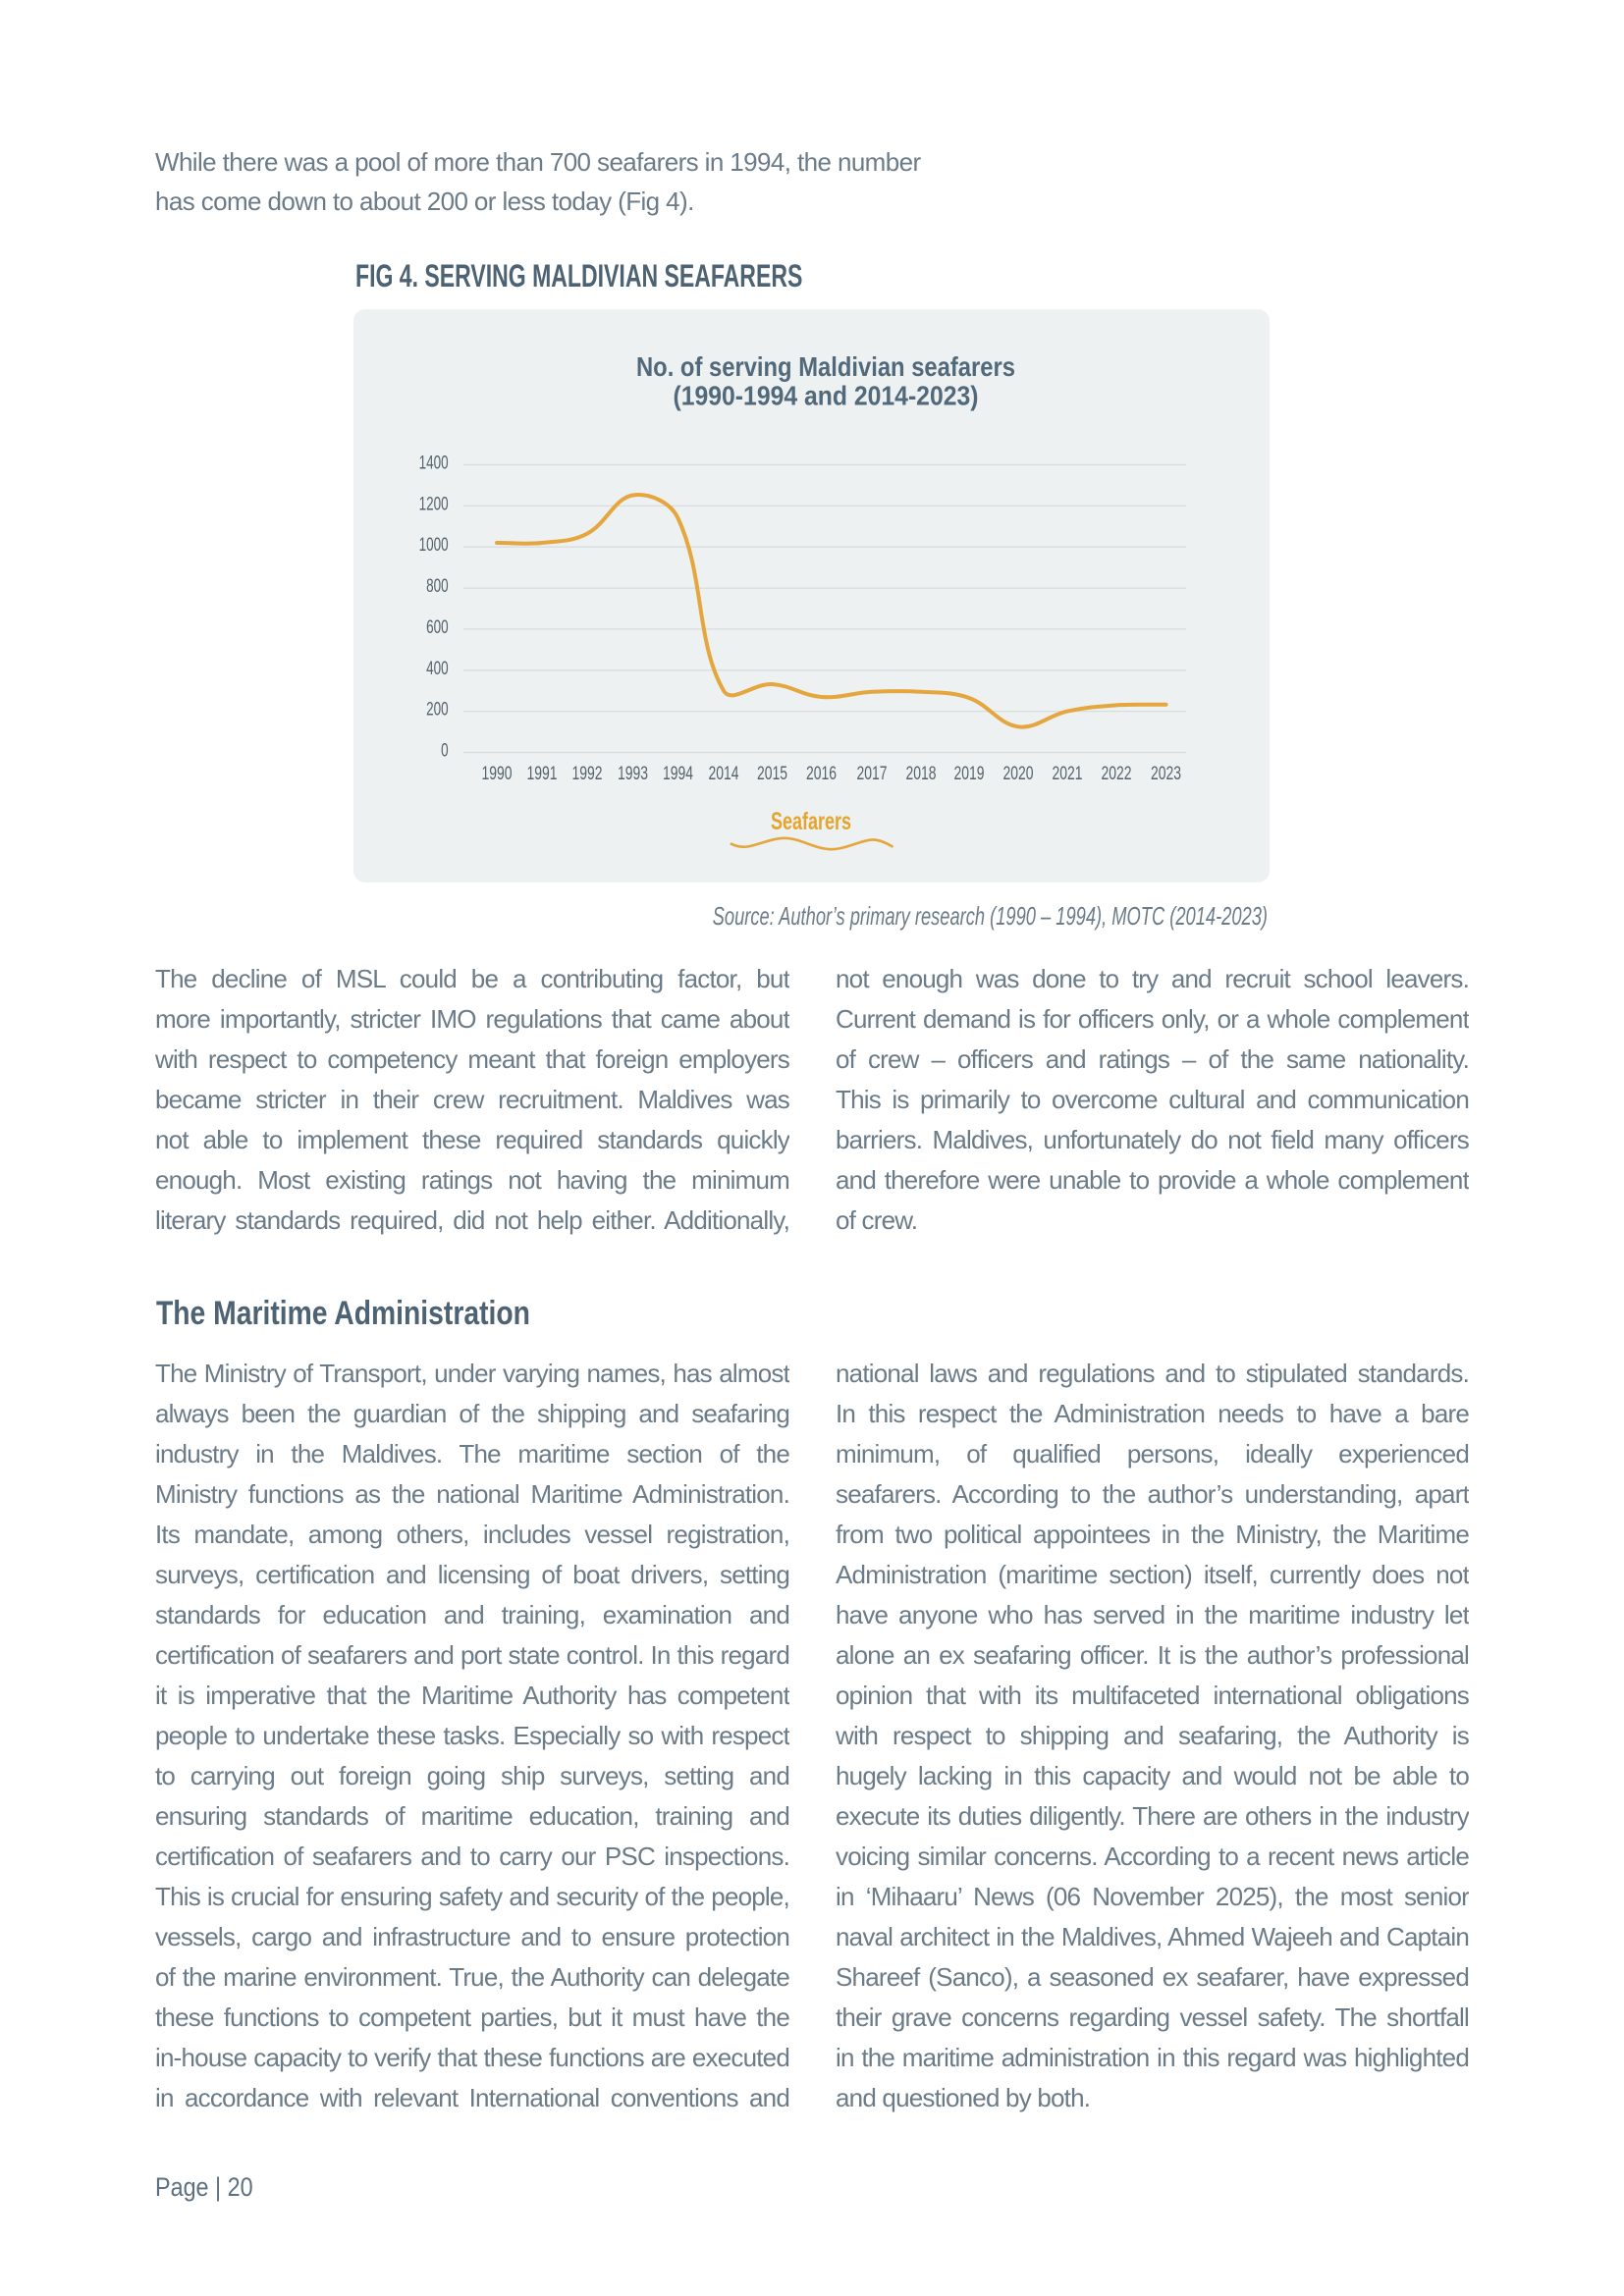 This screenshot has width=1624, height=2296. What do you see at coordinates (497, 773) in the screenshot?
I see `svg-text: 1990` at bounding box center [497, 773].